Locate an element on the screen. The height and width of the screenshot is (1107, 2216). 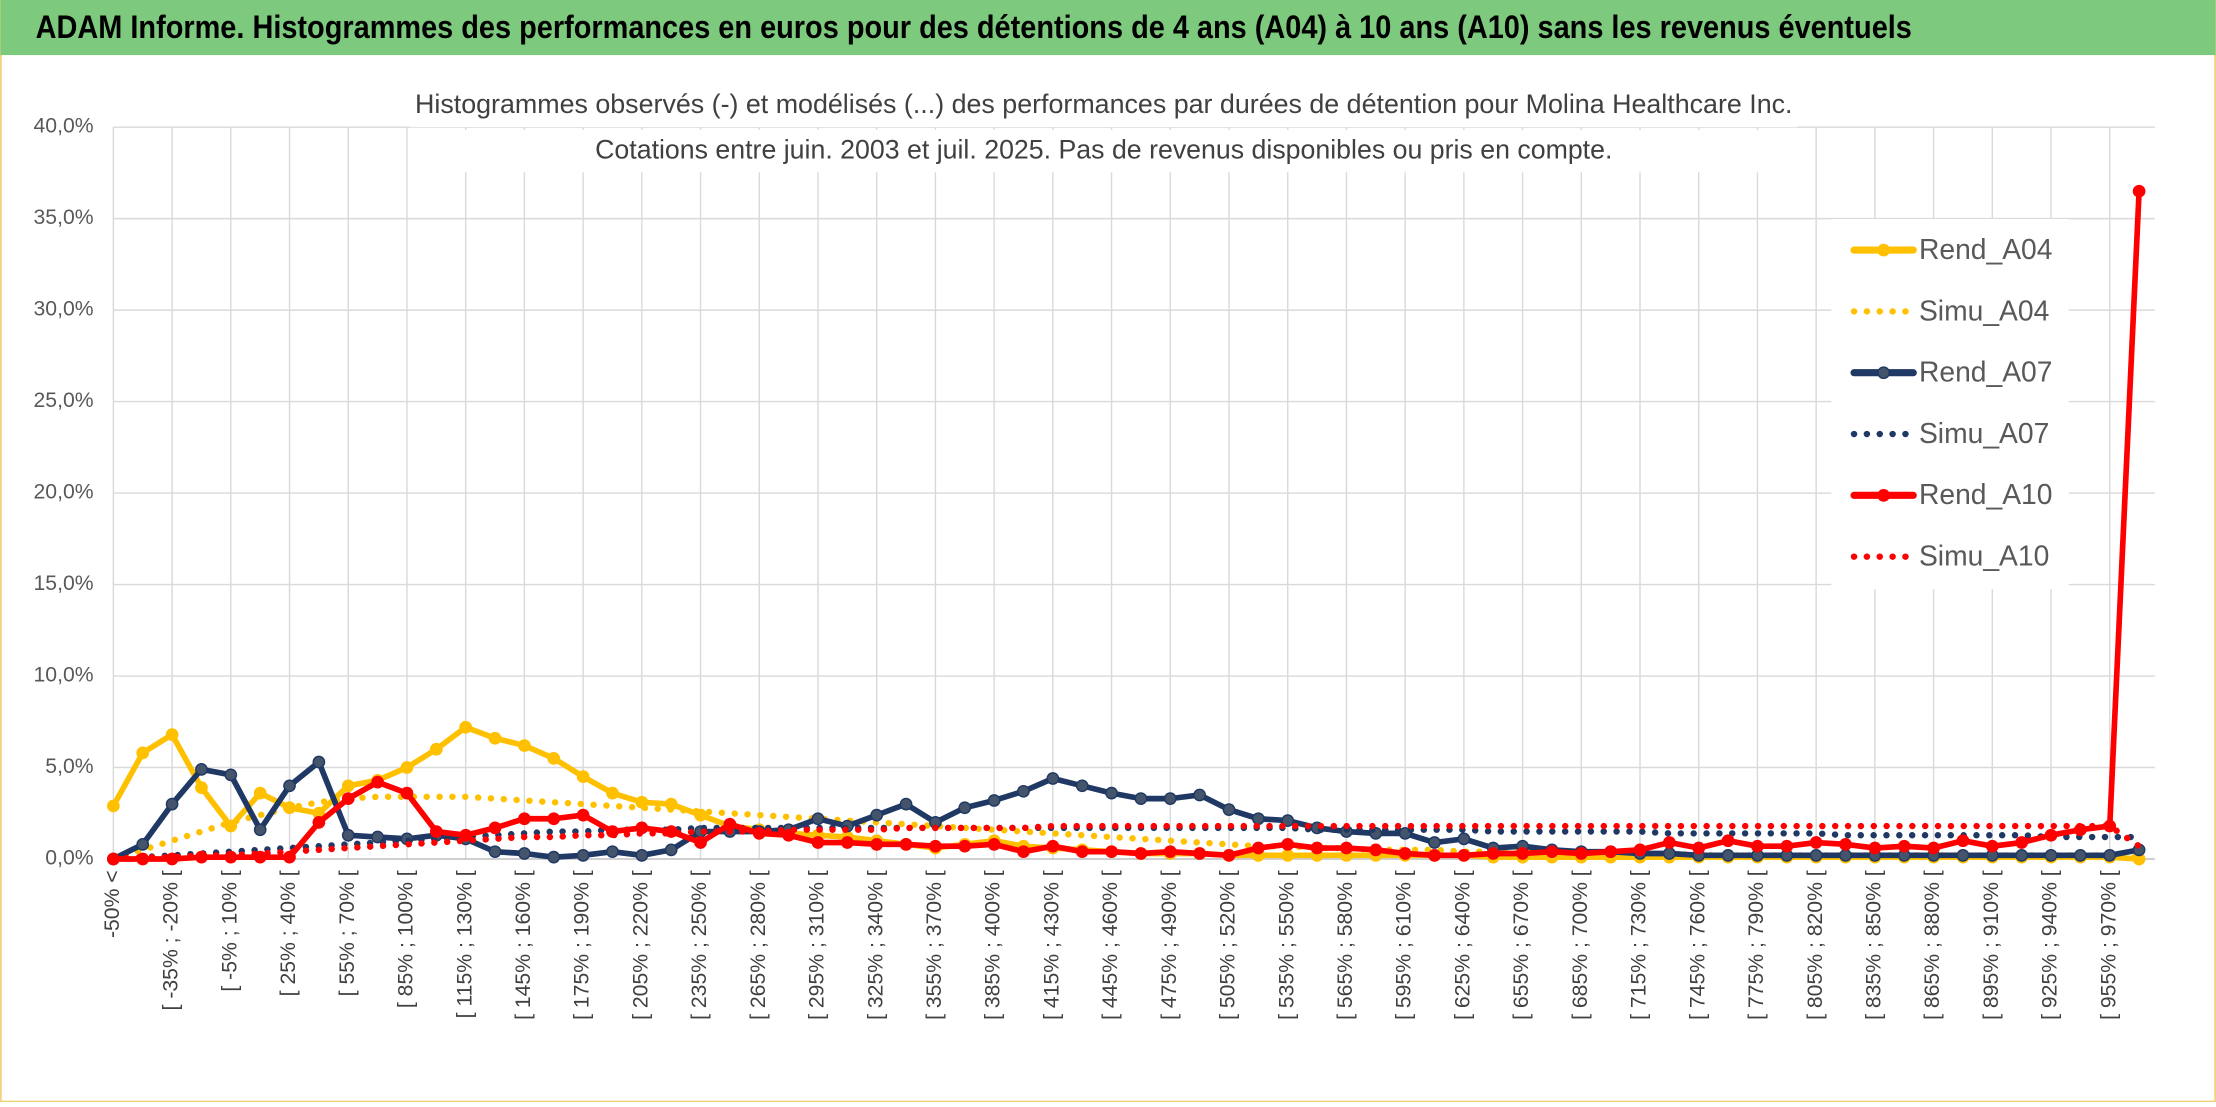
x-tick-label: [ 505% ; 520% [ is located at coordinates (1228, 945).